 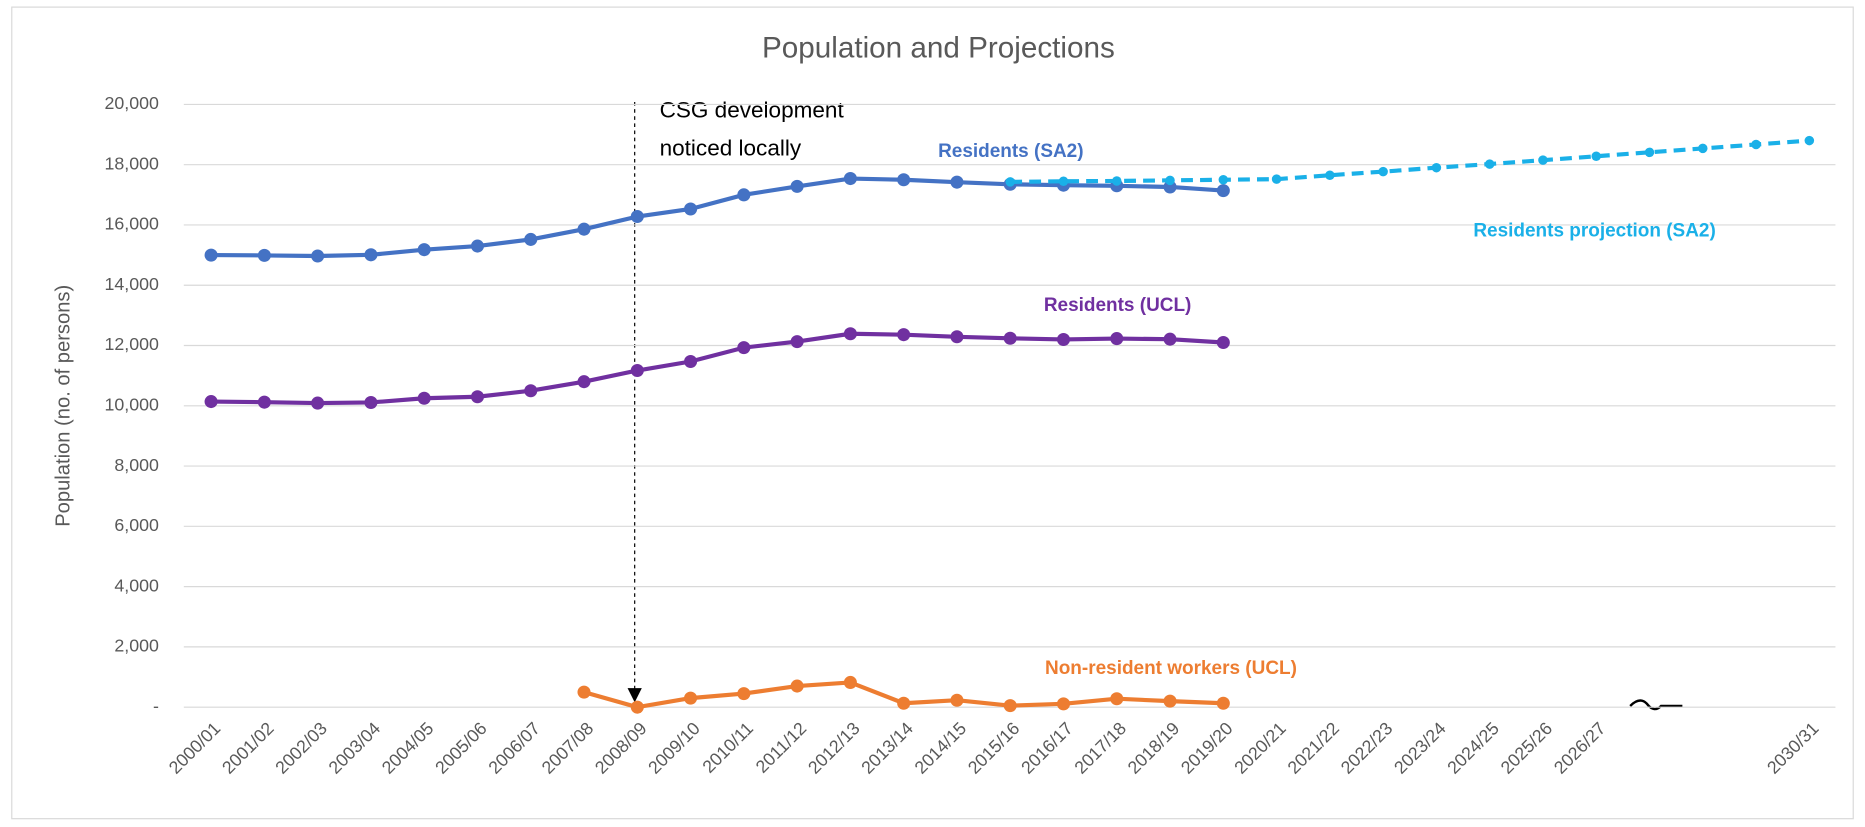 What do you see at coordinates (63, 406) in the screenshot?
I see `y-axis-label: Population (no. of persons)` at bounding box center [63, 406].